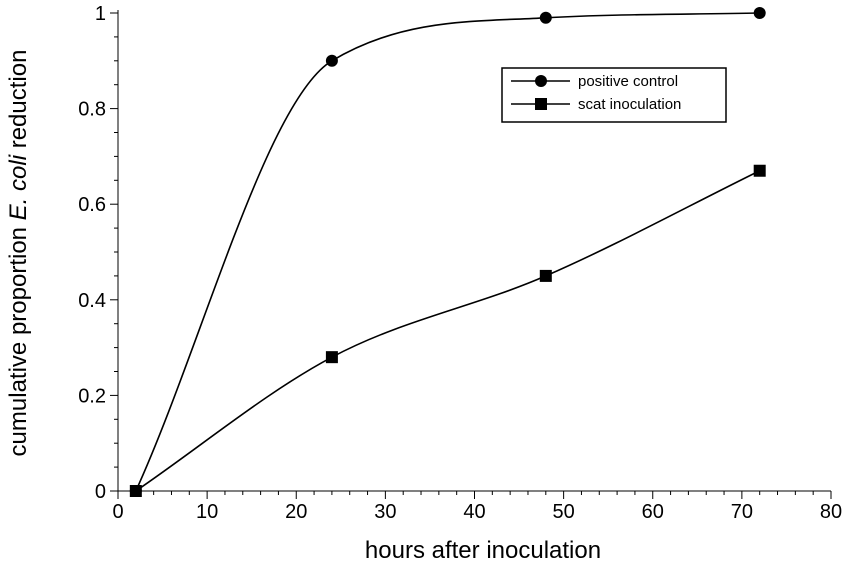 Image resolution: width=850 pixels, height=562 pixels. I want to click on y-tick-label: 0.6, so click(92, 205).